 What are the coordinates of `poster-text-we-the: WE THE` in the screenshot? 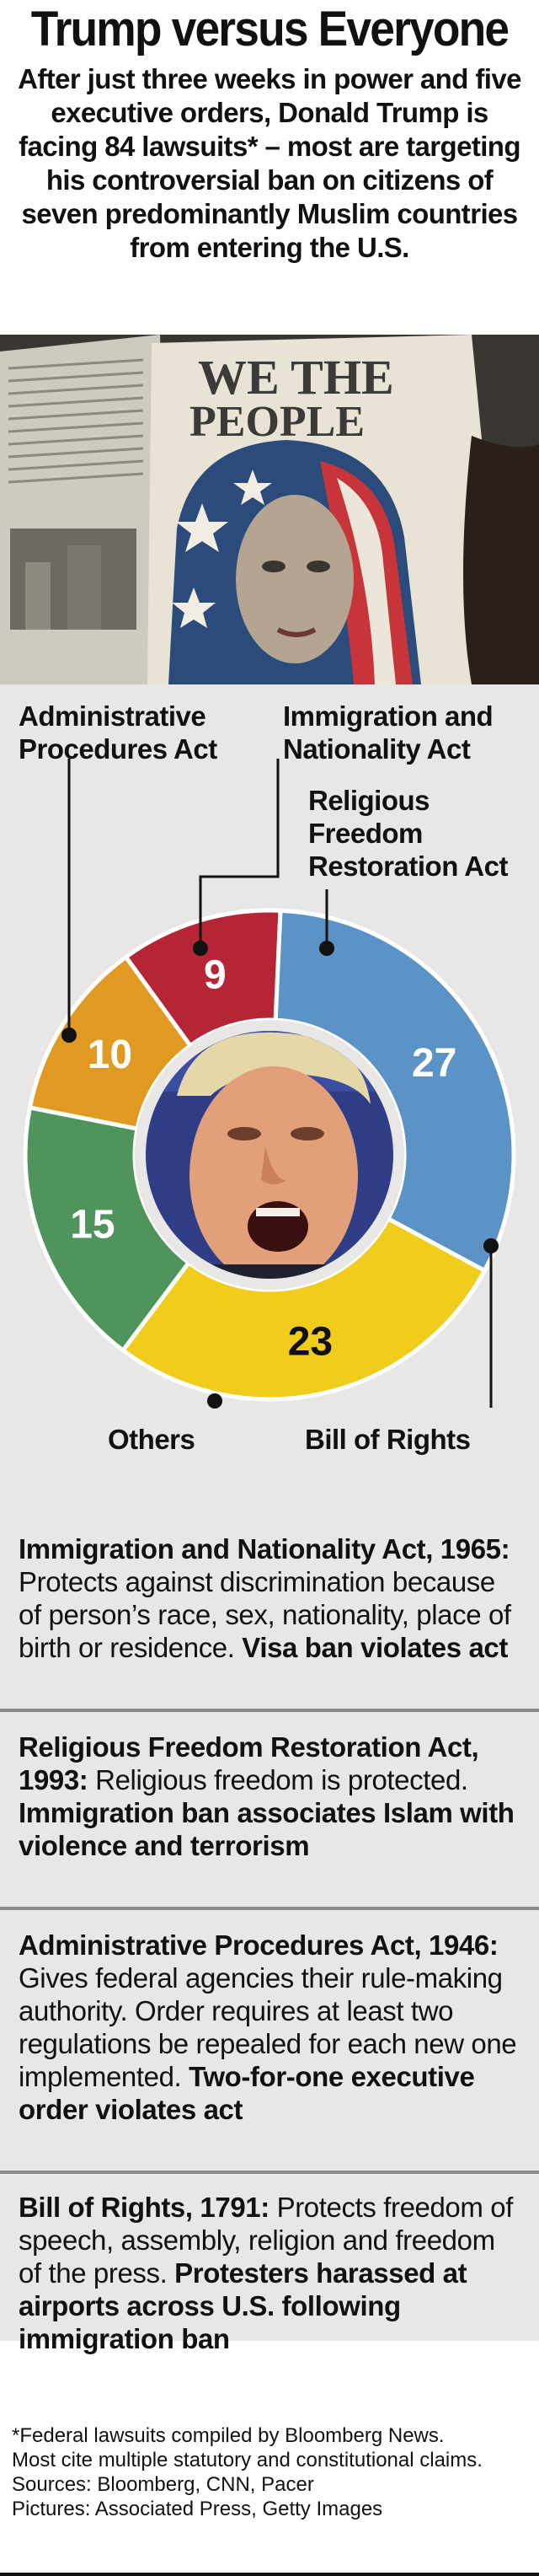 It's located at (296, 377).